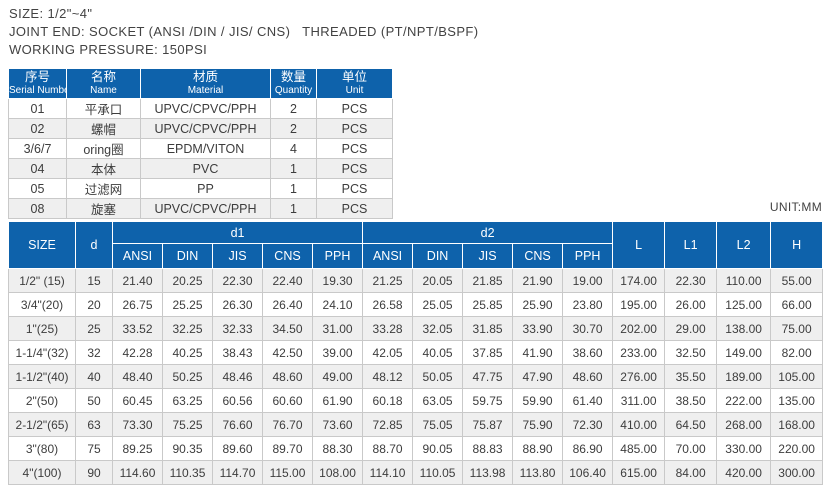  What do you see at coordinates (639, 352) in the screenshot?
I see `dims-tail-cell: 233.00` at bounding box center [639, 352].